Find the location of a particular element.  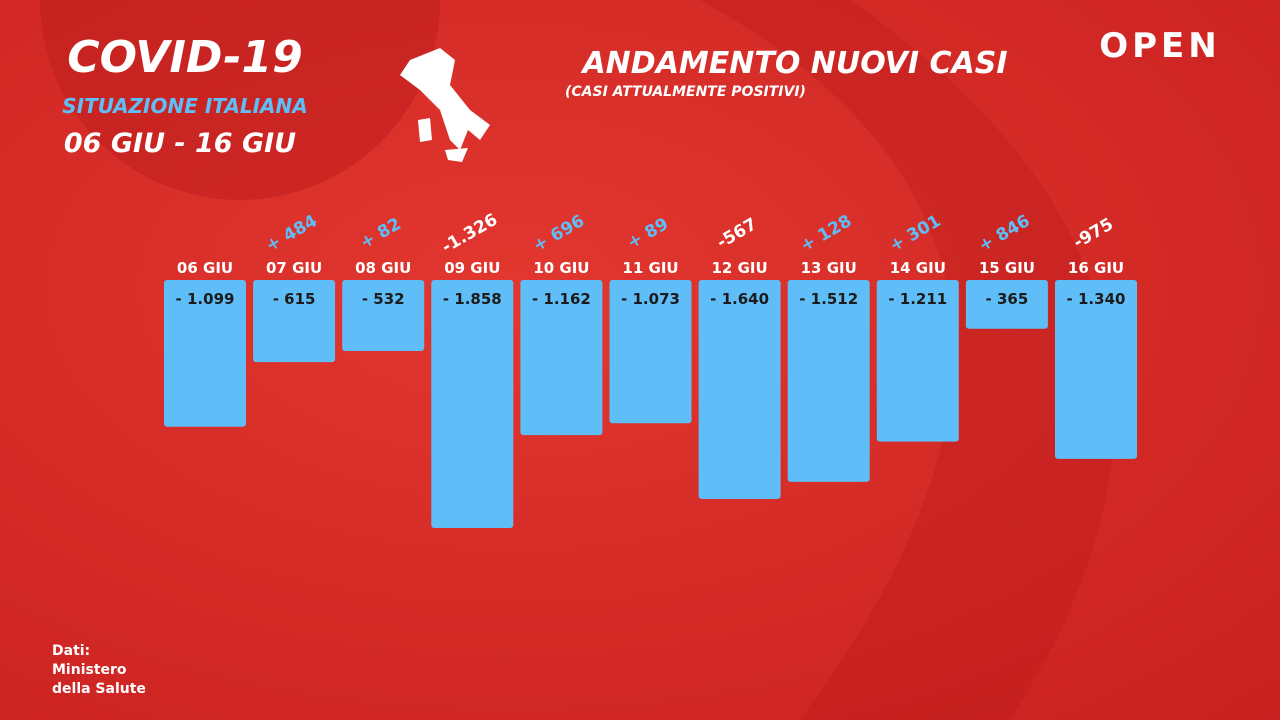

decor is located at coordinates (240, 100).